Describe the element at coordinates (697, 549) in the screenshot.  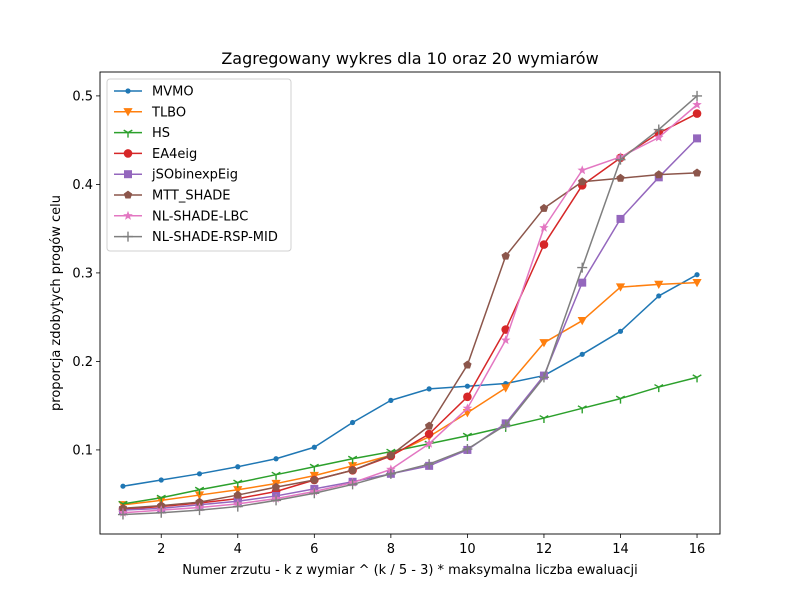
I see `x-tick-label: 16` at that location.